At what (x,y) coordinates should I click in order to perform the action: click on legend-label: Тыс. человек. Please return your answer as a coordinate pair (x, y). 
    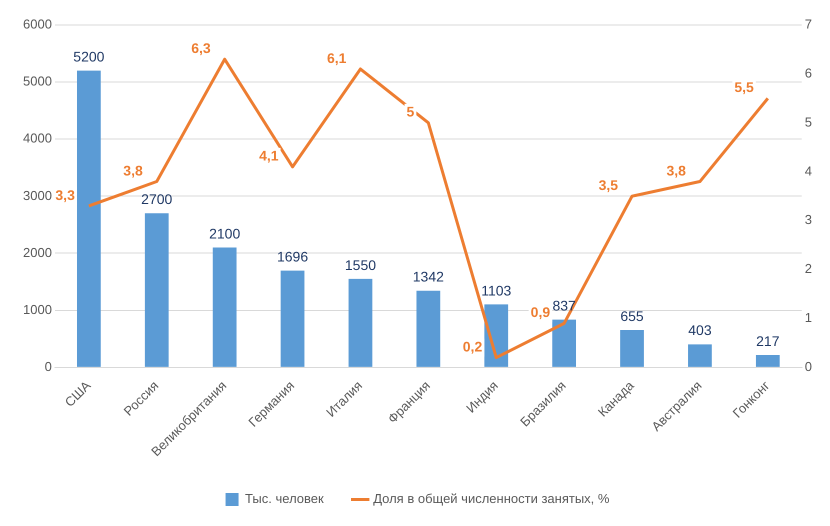
    Looking at the image, I should click on (284, 498).